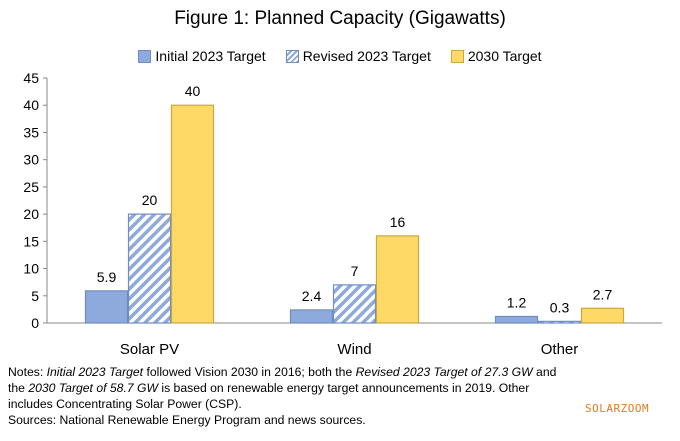 Image resolution: width=680 pixels, height=441 pixels. Describe the element at coordinates (150, 200) in the screenshot. I see `data-label: 20` at that location.